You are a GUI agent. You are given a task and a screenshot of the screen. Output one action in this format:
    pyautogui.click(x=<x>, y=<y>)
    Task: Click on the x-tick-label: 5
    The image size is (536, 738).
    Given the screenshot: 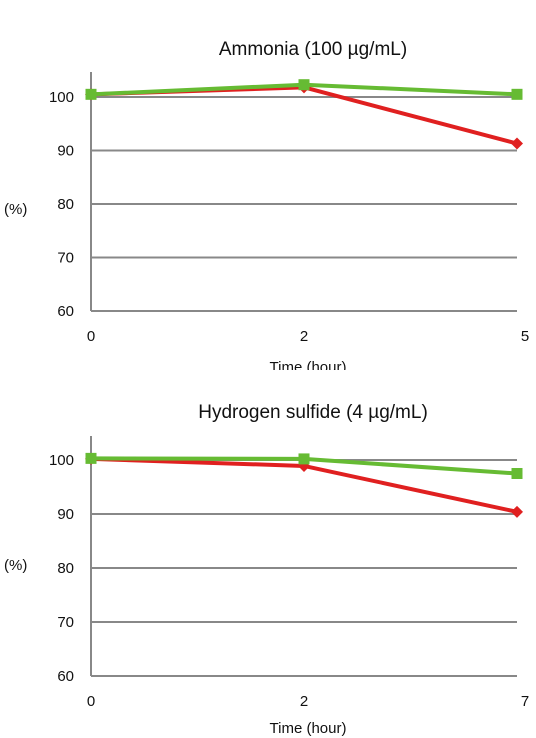 What is the action you would take?
    pyautogui.click(x=525, y=336)
    